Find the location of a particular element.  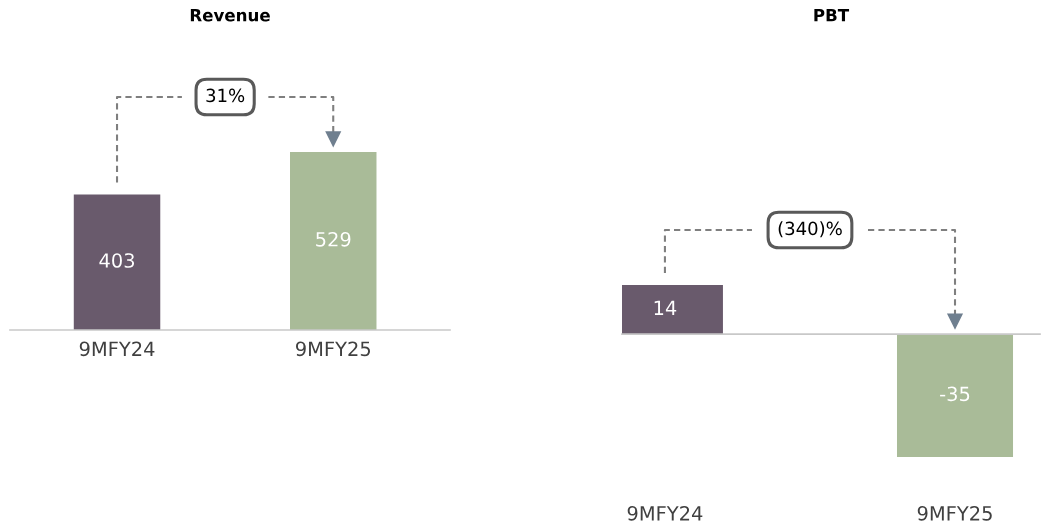

data-label: -35 is located at coordinates (955, 394).